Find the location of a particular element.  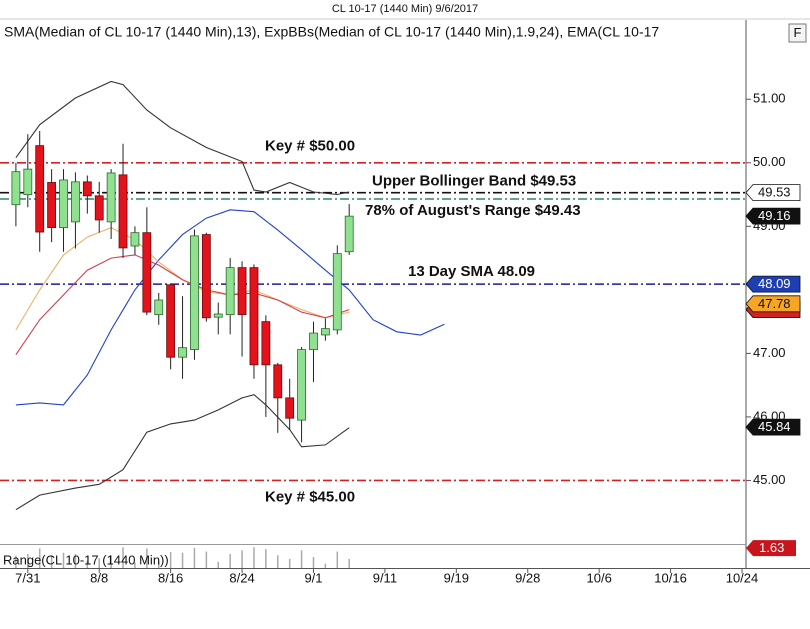

annotation: 13 Day SMA 48.09 is located at coordinates (471, 271).